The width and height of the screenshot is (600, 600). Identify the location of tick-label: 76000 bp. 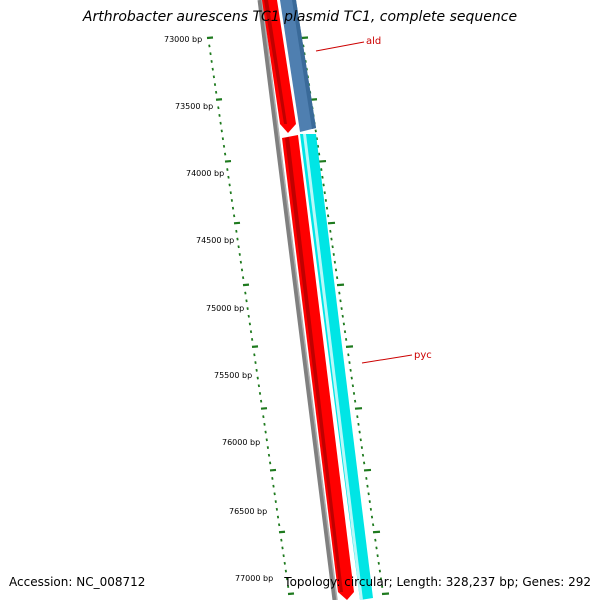
(241, 442).